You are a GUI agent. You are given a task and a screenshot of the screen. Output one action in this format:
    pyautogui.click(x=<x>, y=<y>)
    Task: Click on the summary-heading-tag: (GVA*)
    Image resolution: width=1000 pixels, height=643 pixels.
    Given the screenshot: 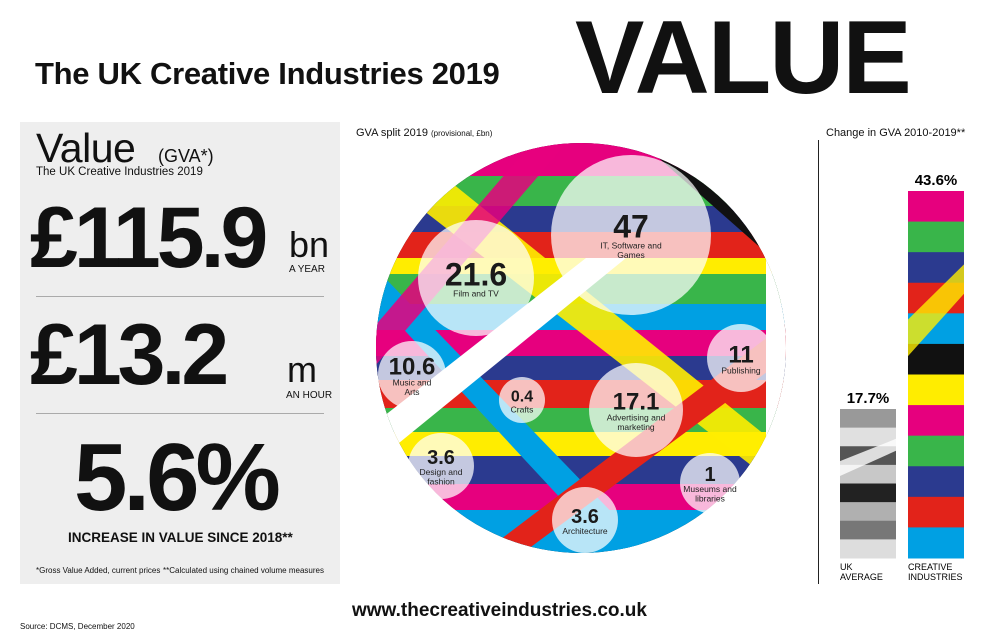 What is the action you would take?
    pyautogui.click(x=186, y=156)
    